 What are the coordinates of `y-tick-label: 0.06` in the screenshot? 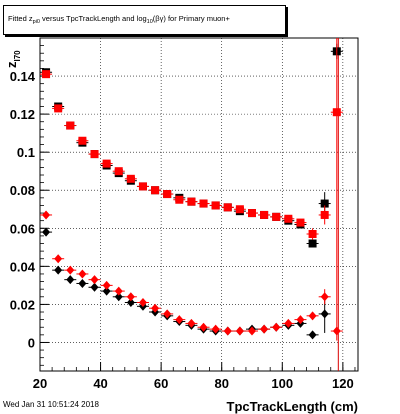 It's located at (22, 228).